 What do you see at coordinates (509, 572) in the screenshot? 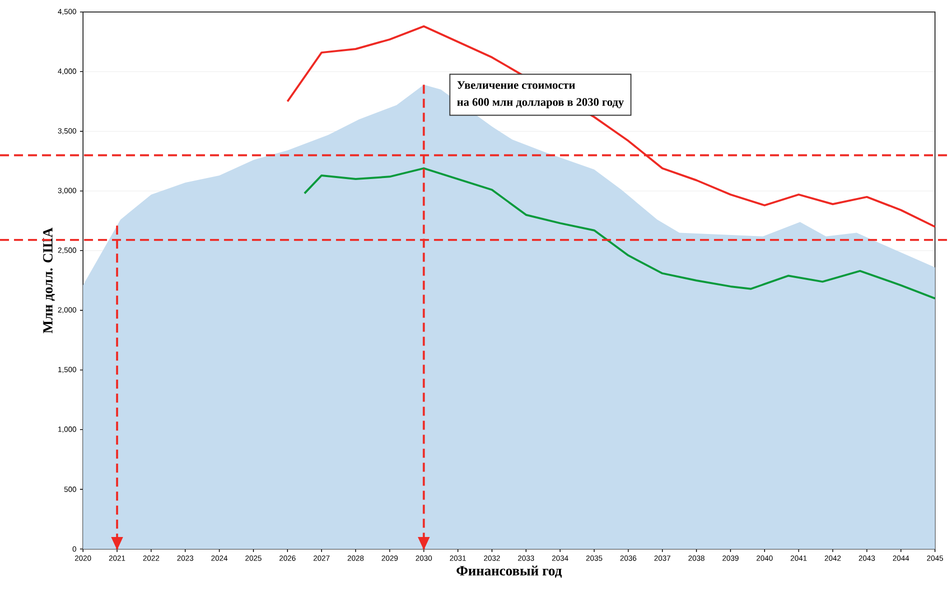
I see `x-axis-title: Финансовый год` at bounding box center [509, 572].